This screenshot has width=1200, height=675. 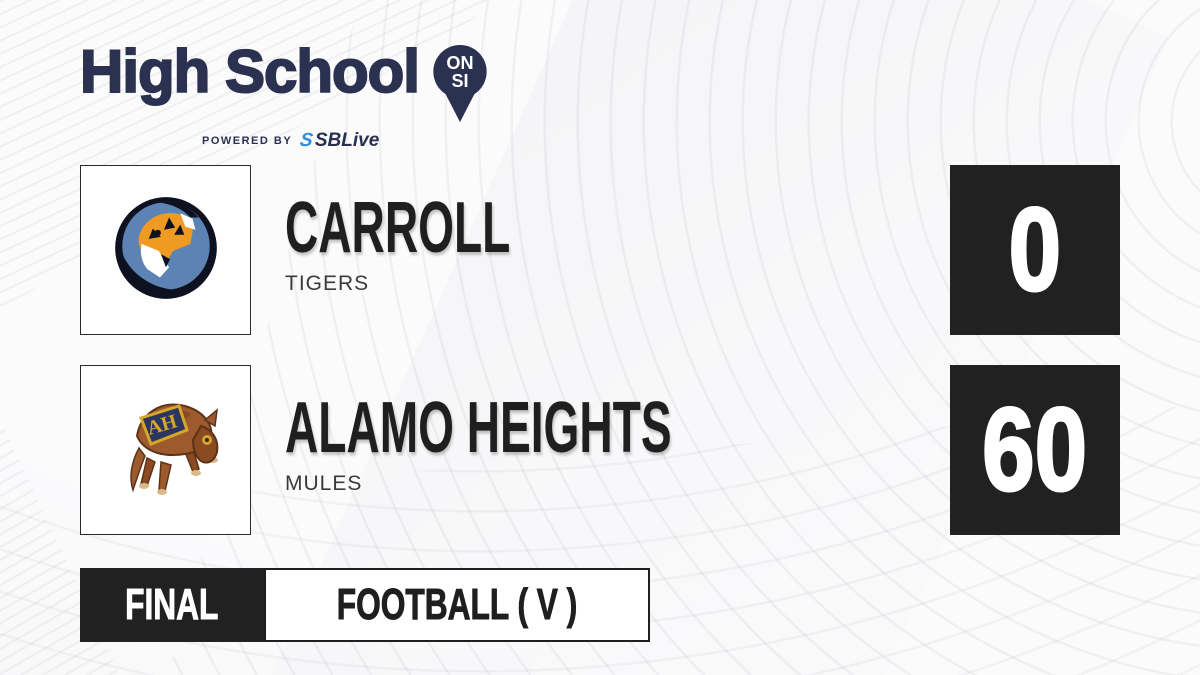 What do you see at coordinates (327, 284) in the screenshot?
I see `team1-mascot: TIGERS` at bounding box center [327, 284].